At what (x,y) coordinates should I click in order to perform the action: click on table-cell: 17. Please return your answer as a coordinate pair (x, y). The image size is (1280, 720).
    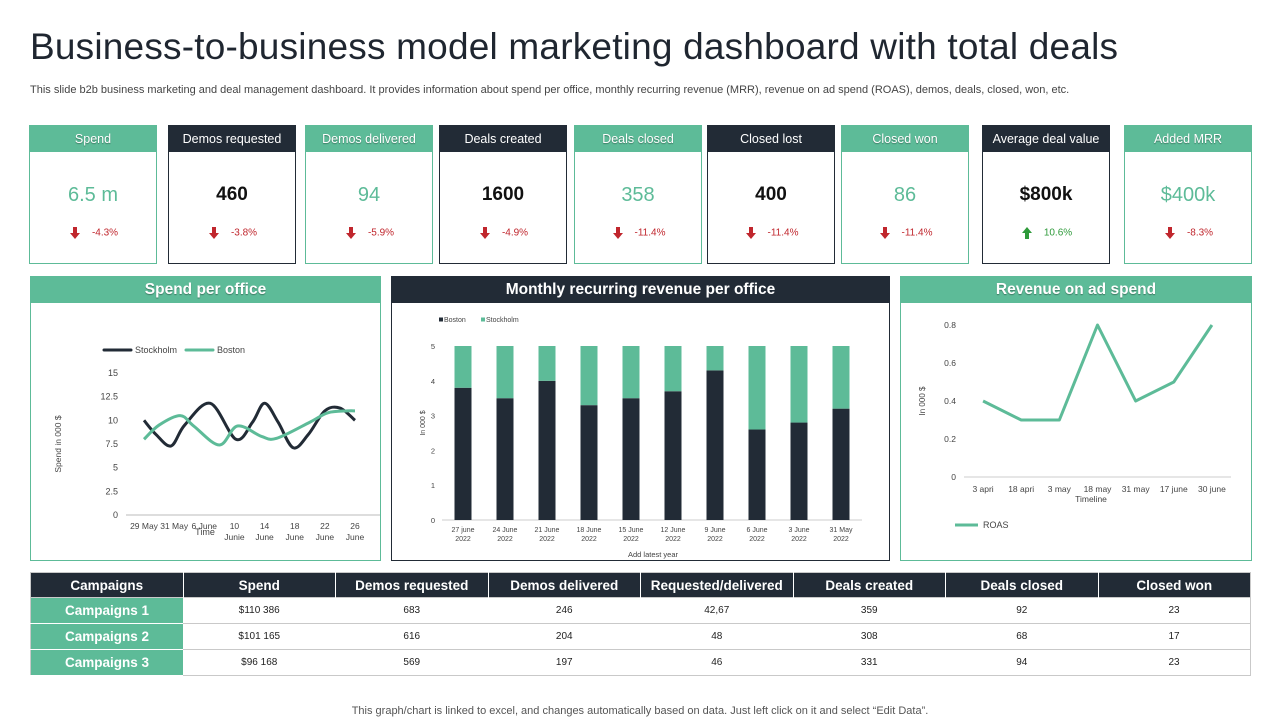
    Looking at the image, I should click on (1174, 636).